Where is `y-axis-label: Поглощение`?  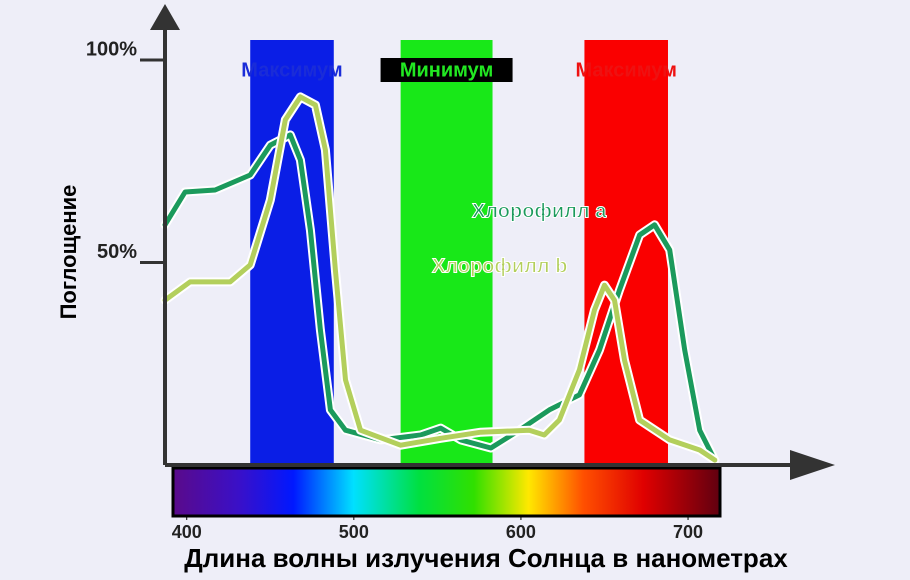
y-axis-label: Поглощение is located at coordinates (68, 252).